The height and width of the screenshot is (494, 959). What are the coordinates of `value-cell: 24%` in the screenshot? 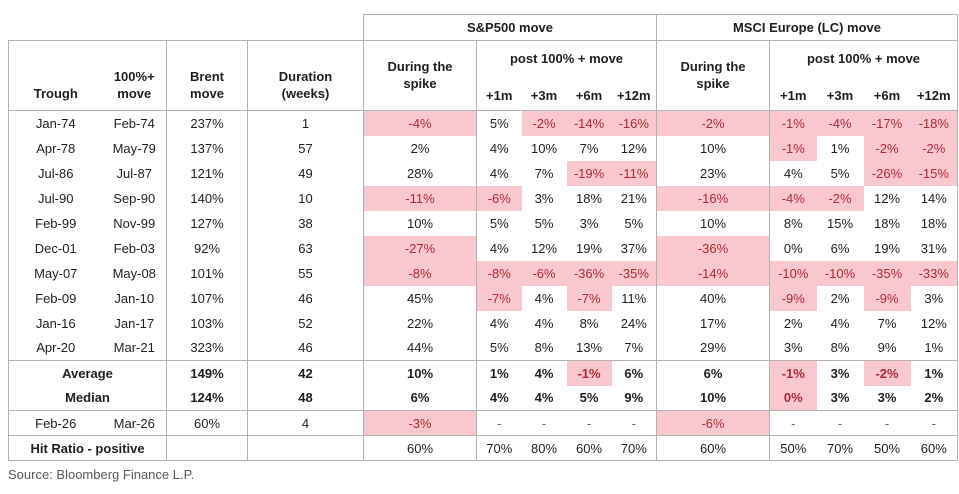 It's located at (634, 323).